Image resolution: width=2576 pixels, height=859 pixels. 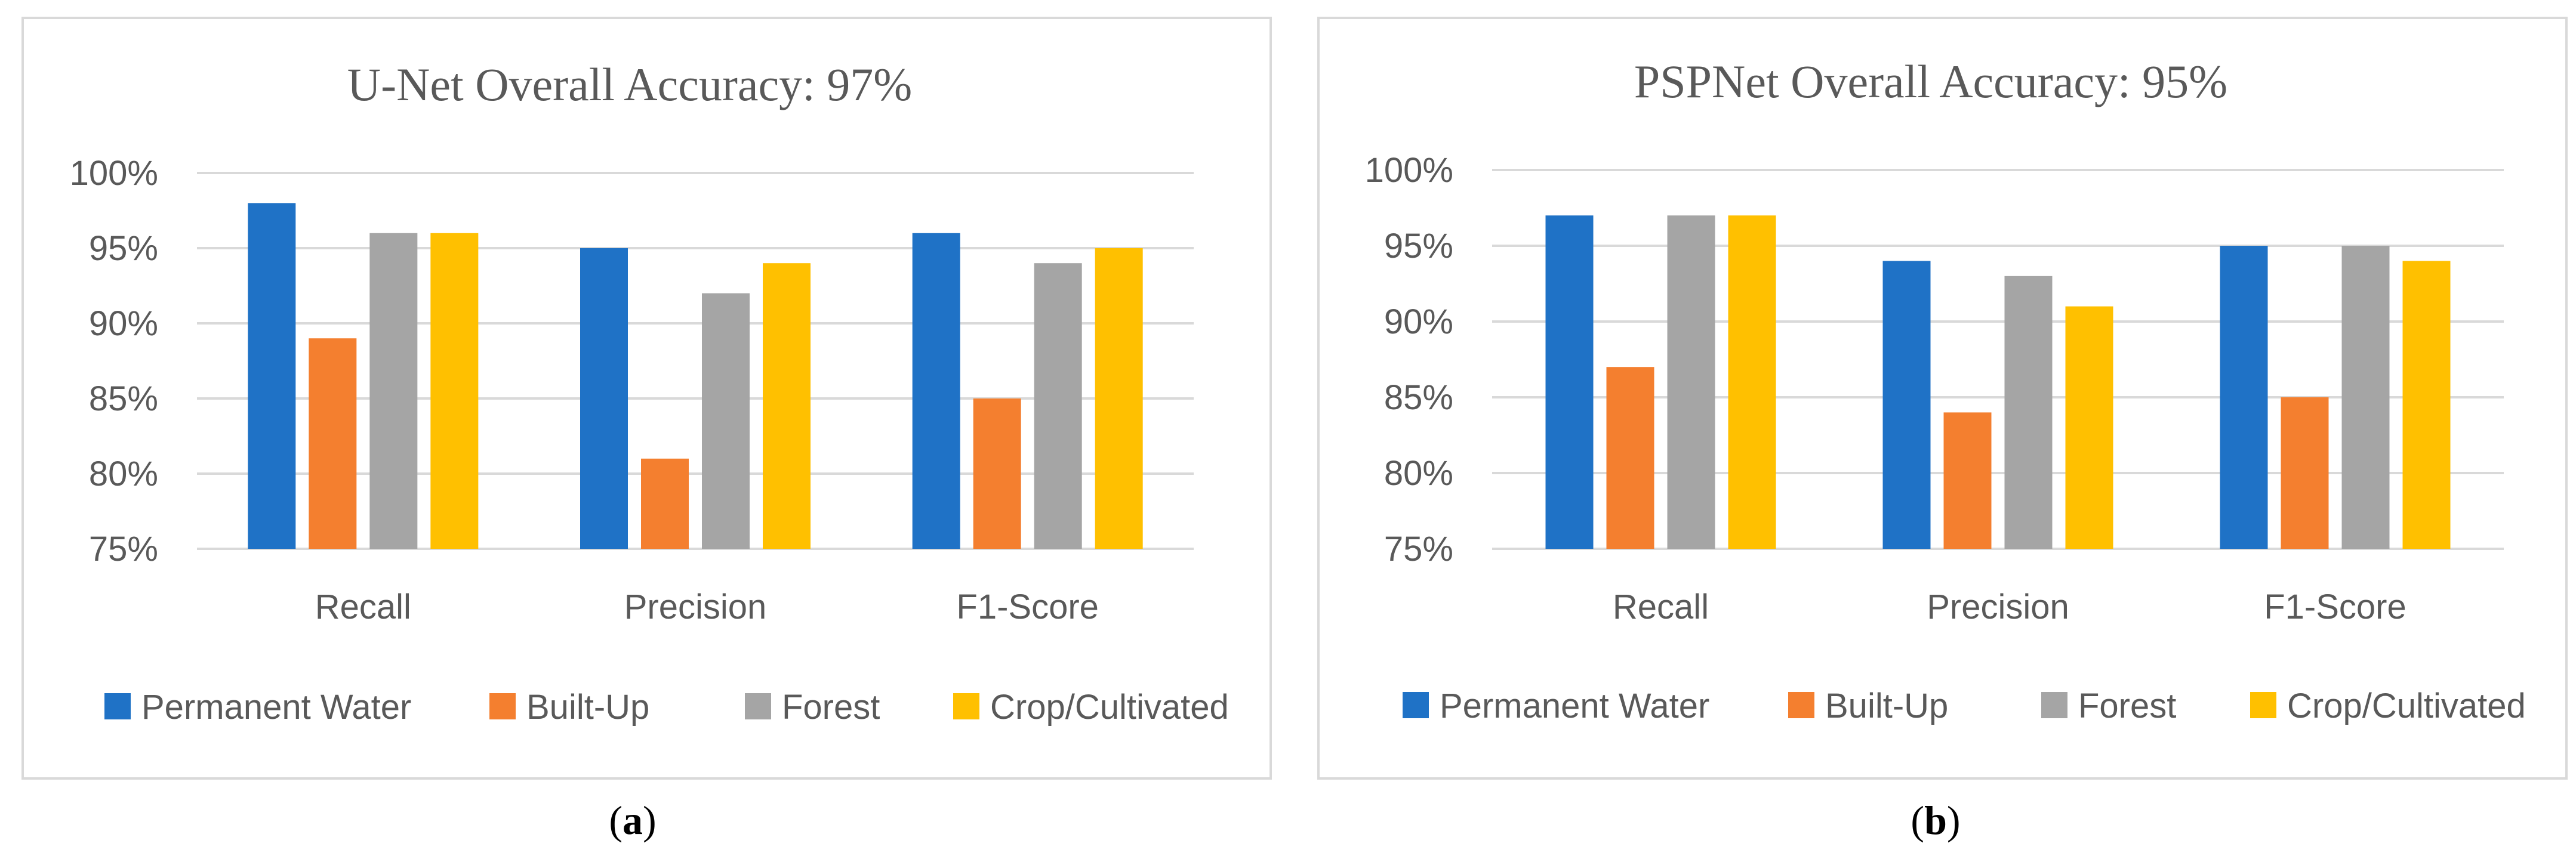 I want to click on caption-b: (b), so click(x=1935, y=820).